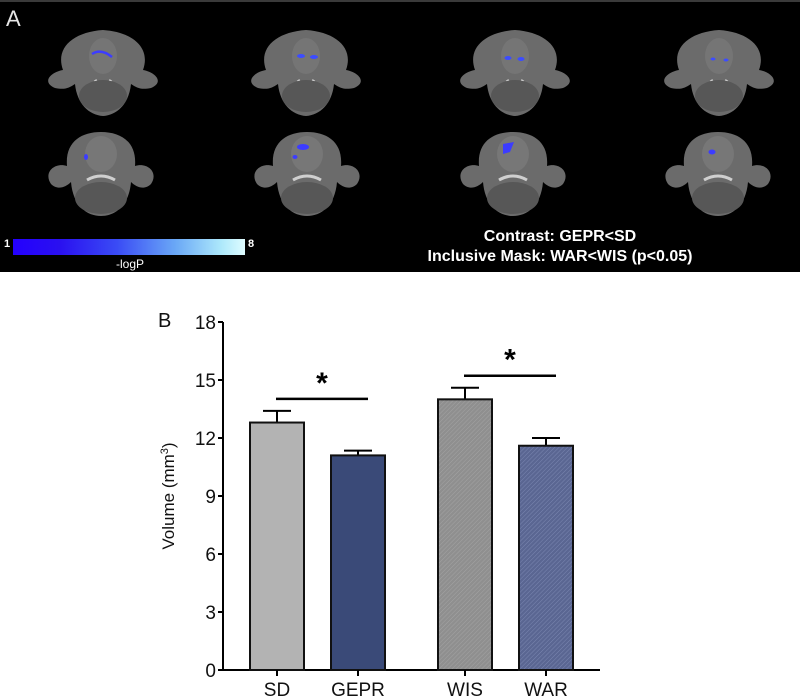  I want to click on x-tick-label: WAR, so click(546, 688).